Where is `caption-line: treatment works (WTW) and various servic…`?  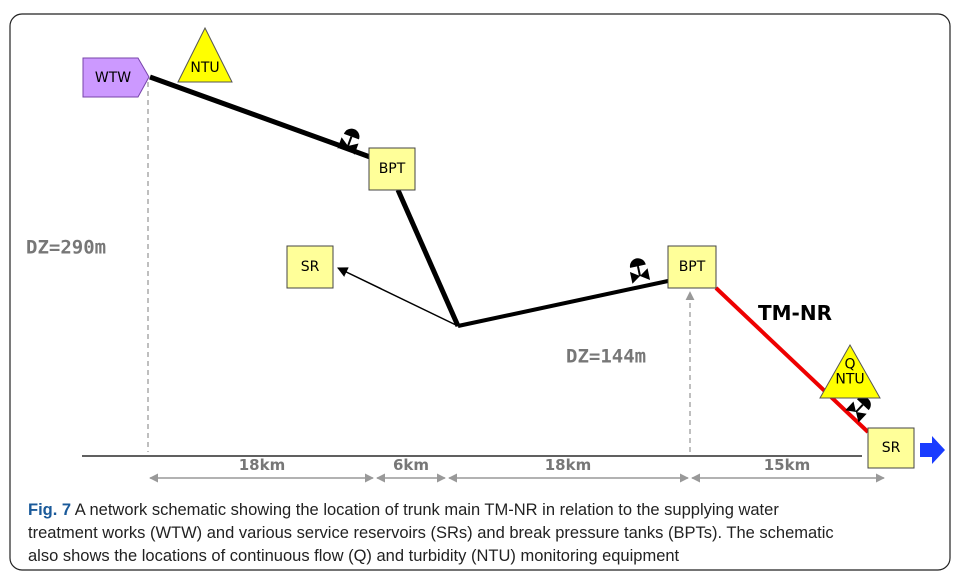
caption-line: treatment works (WTW) and various servic… is located at coordinates (431, 533).